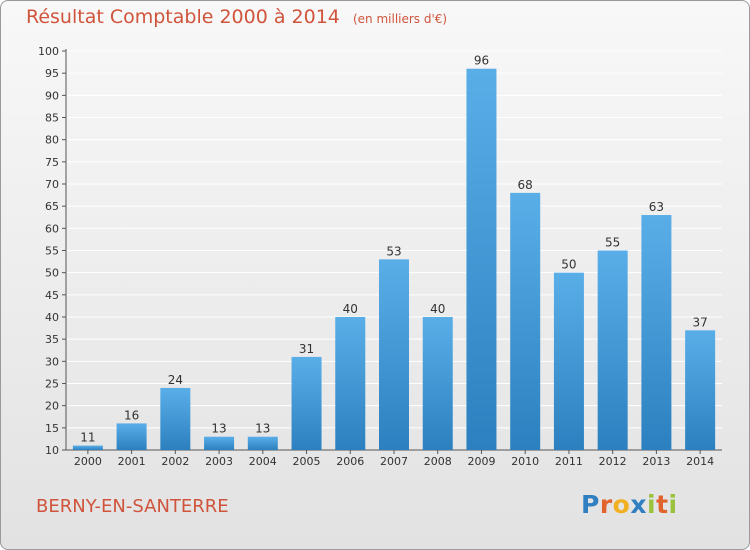  Describe the element at coordinates (52, 228) in the screenshot. I see `y-tick-label: 60` at that location.